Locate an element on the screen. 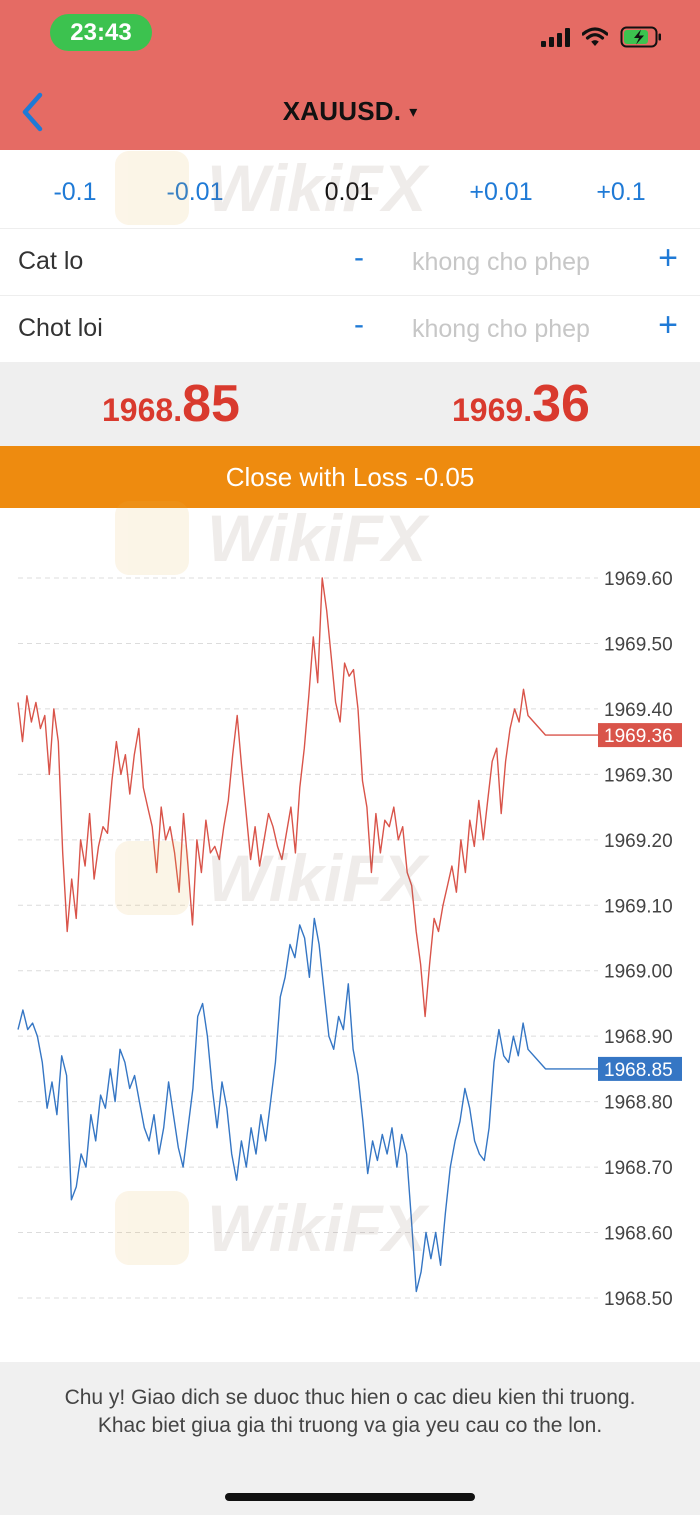  volume-value: 0.01 is located at coordinates (349, 192).